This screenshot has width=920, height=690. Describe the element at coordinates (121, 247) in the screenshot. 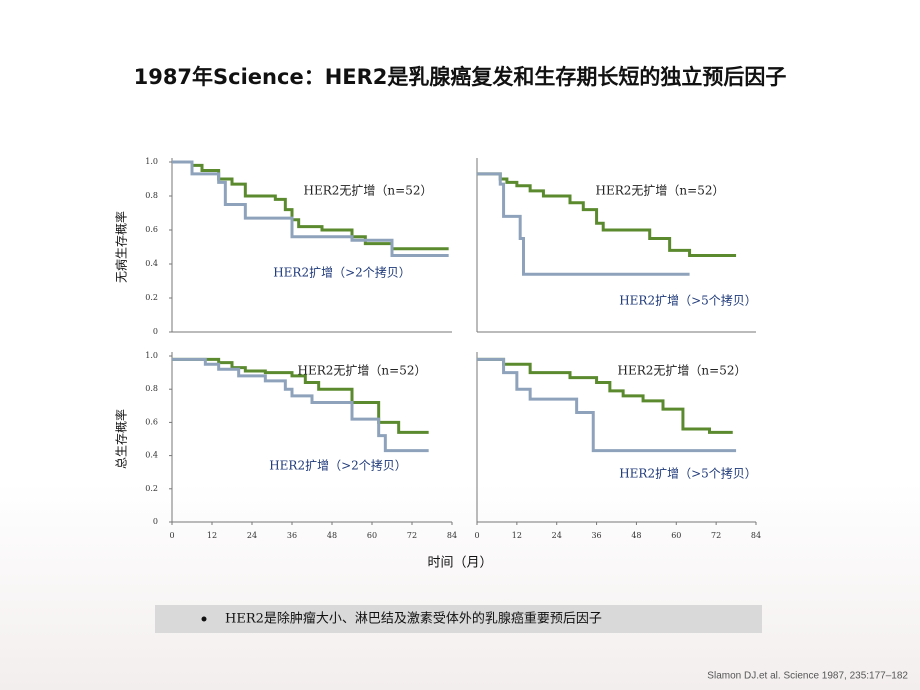

I see `y-axis-label: 无病生存概率` at that location.